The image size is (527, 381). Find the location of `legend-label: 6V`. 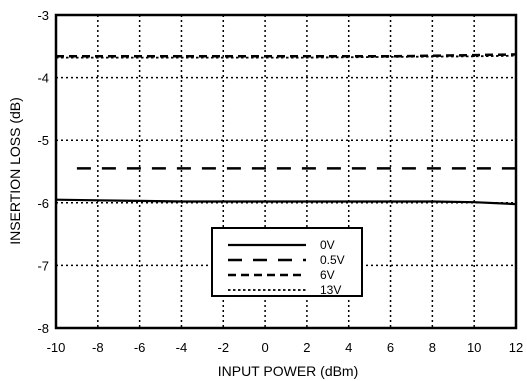

legend-label: 6V is located at coordinates (327, 275).